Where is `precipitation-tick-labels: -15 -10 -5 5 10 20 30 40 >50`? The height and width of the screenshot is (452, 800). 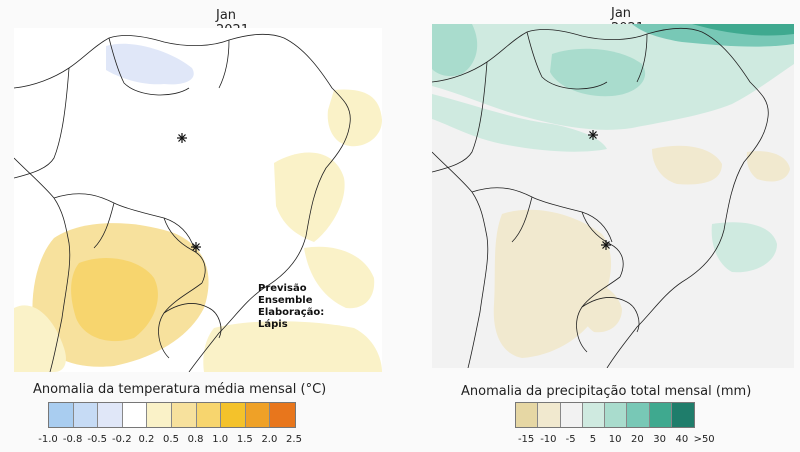 precipitation-tick-labels: -15 -10 -5 5 10 20 30 40 >50 is located at coordinates (615, 441).